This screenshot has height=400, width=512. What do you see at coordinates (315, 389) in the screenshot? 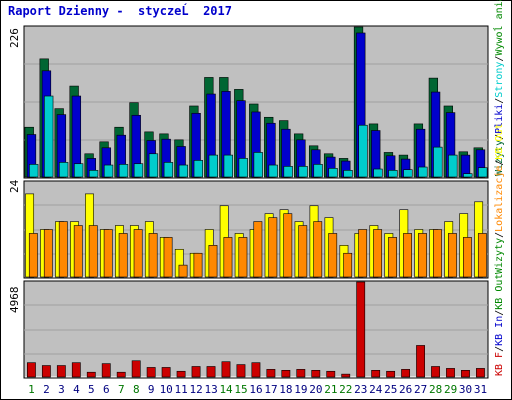
I see `day-label: 20` at bounding box center [315, 389].